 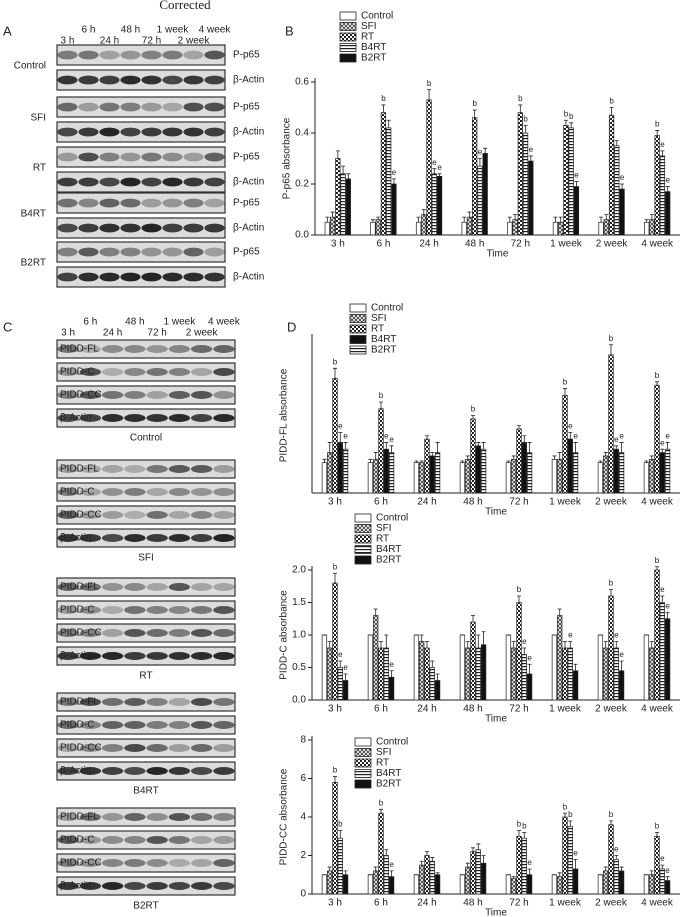 I want to click on lane-time-label: 3 h, so click(x=68, y=333).